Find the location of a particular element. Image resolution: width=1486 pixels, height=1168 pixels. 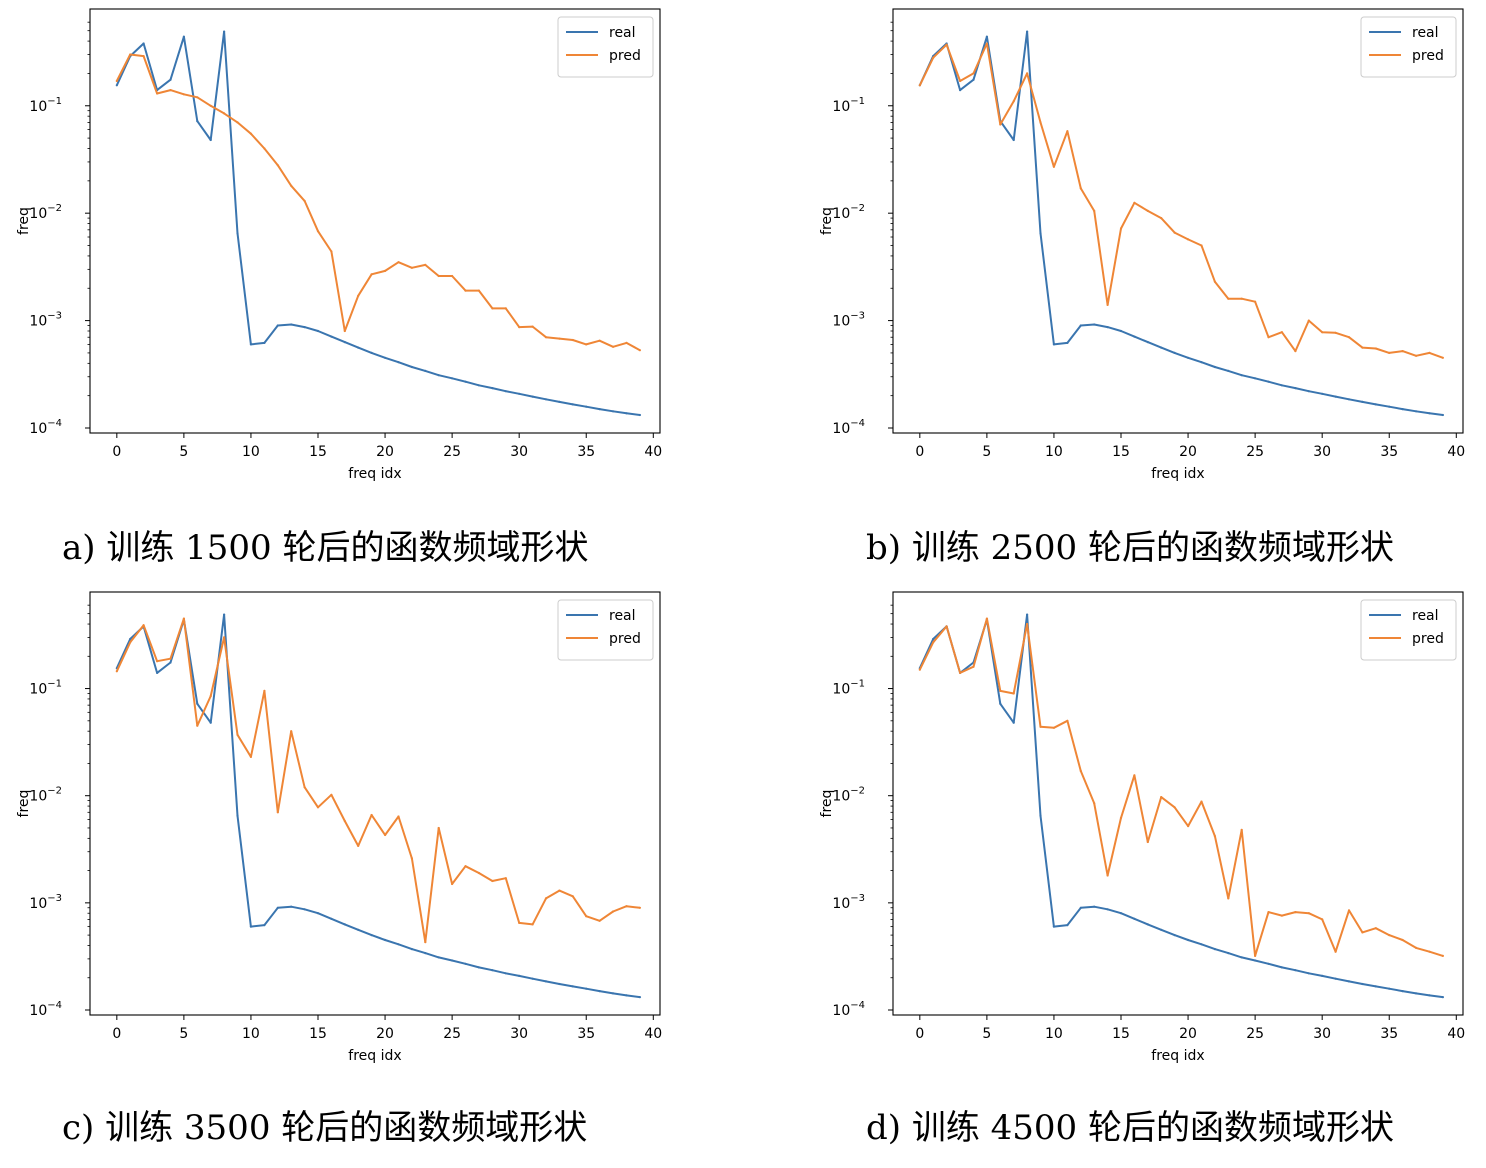

x-tick-label: 20 is located at coordinates (1188, 452).